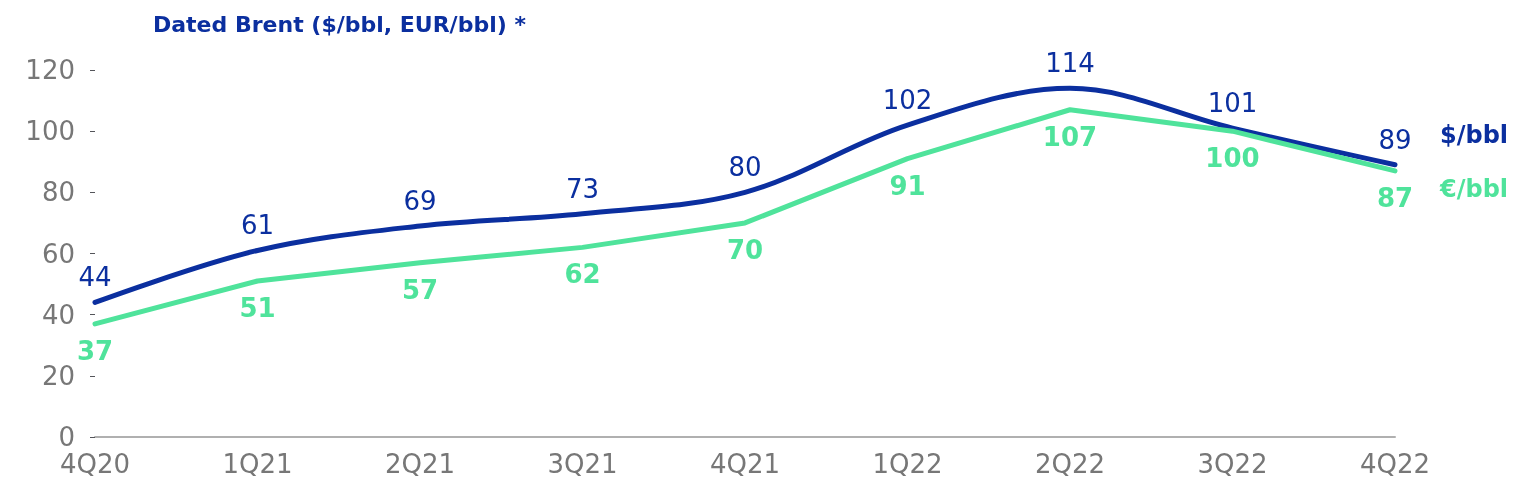 The height and width of the screenshot is (485, 1527). Describe the element at coordinates (907, 100) in the screenshot. I see `data-label: 102` at that location.